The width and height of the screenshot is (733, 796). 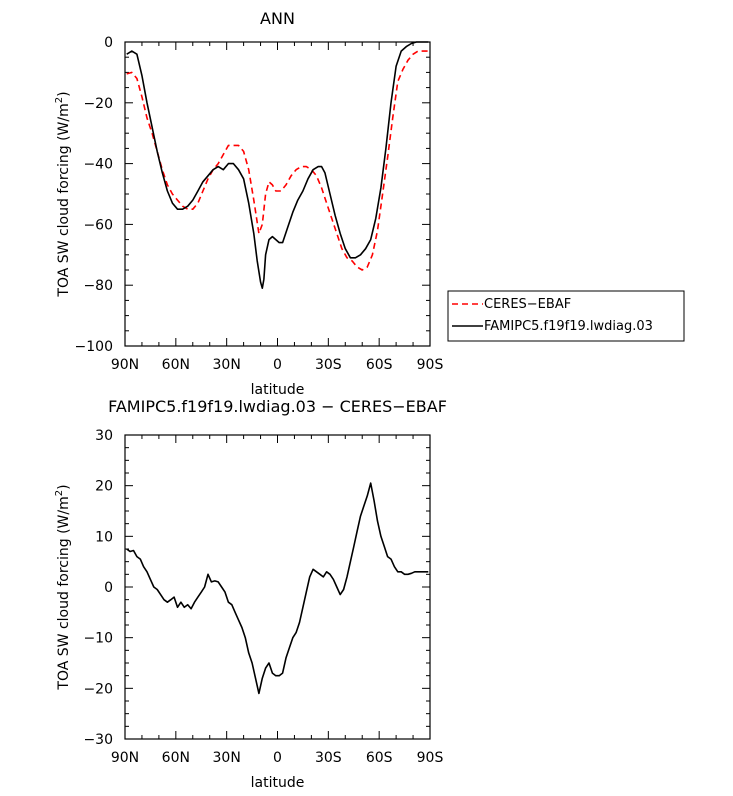 I want to click on y-tick-label: −10, so click(x=98, y=639).